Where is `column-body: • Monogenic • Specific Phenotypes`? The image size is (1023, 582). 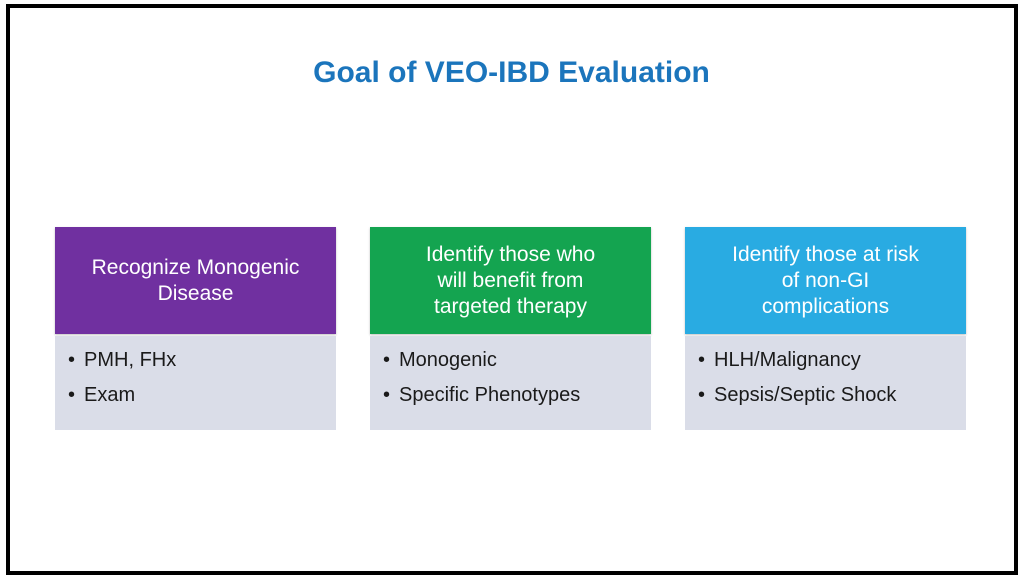 column-body: • Monogenic • Specific Phenotypes is located at coordinates (510, 383).